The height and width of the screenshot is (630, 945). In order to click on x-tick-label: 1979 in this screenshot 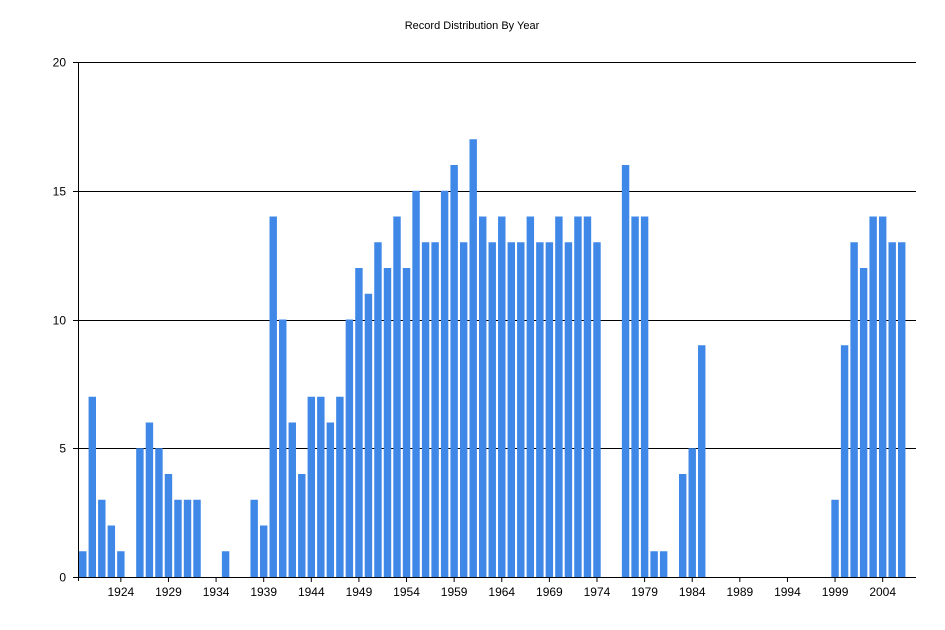, I will do `click(644, 592)`.